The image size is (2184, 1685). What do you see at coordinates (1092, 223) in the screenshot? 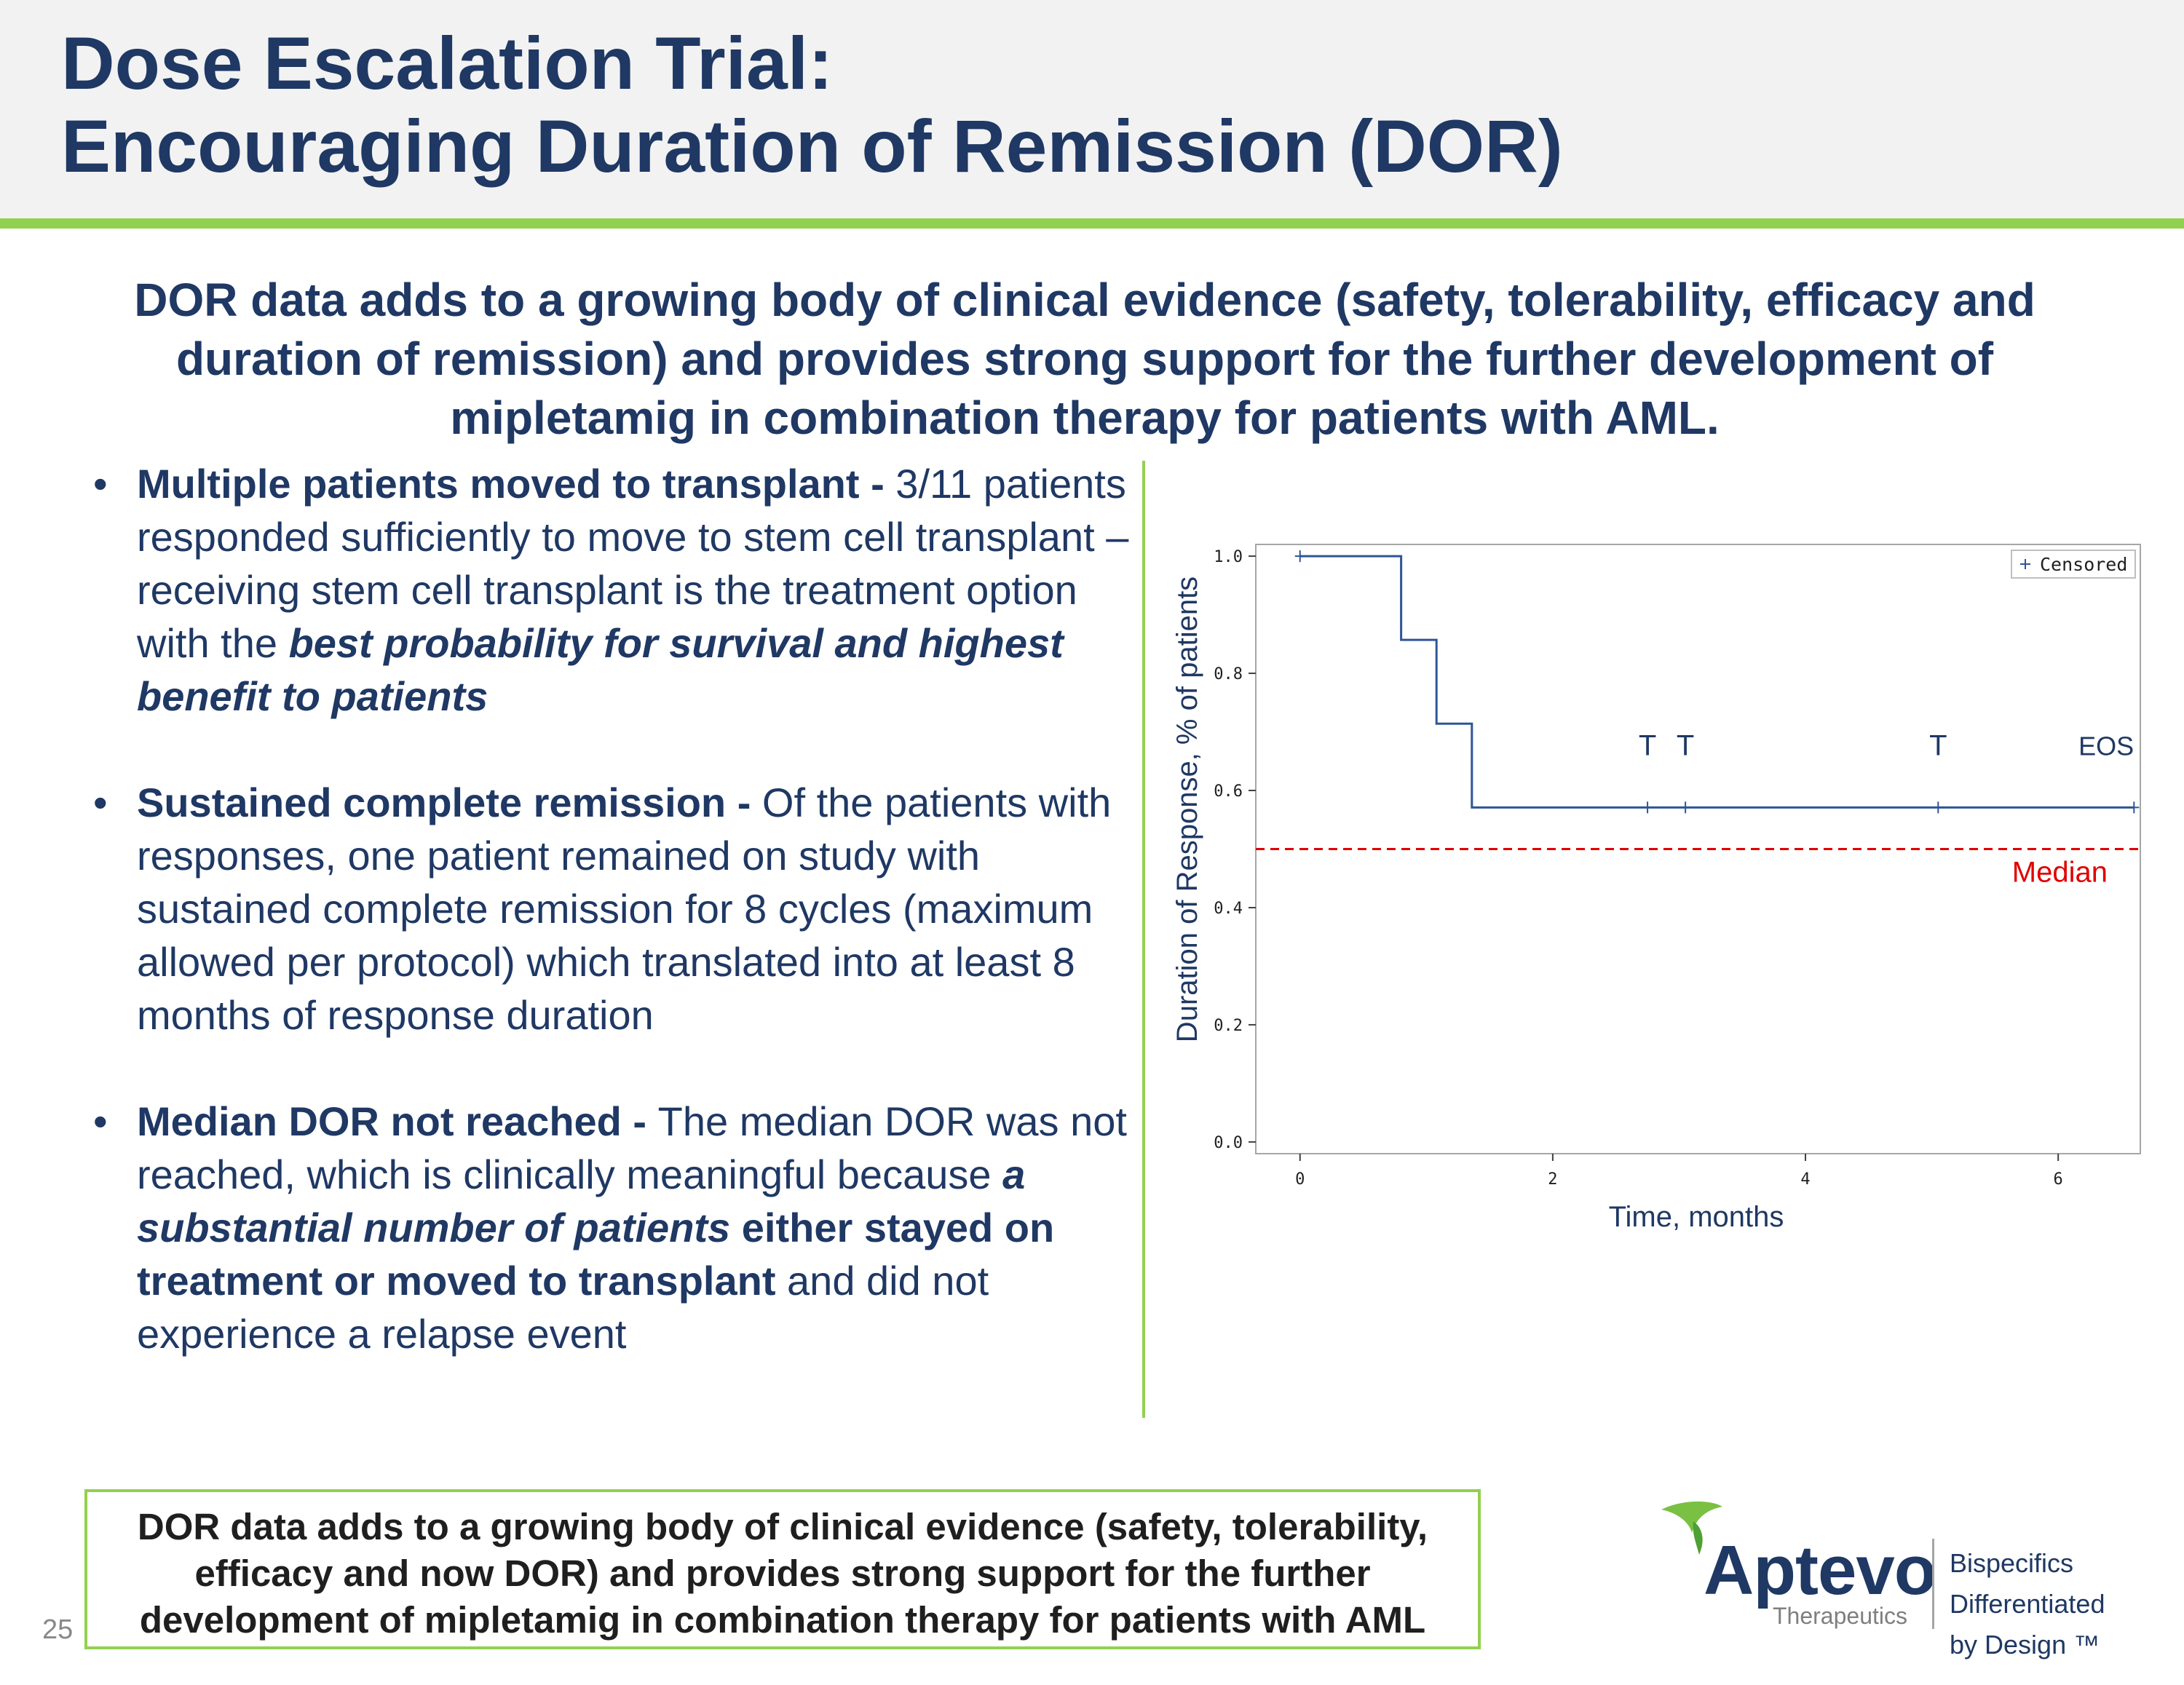
I see `header-divider` at bounding box center [1092, 223].